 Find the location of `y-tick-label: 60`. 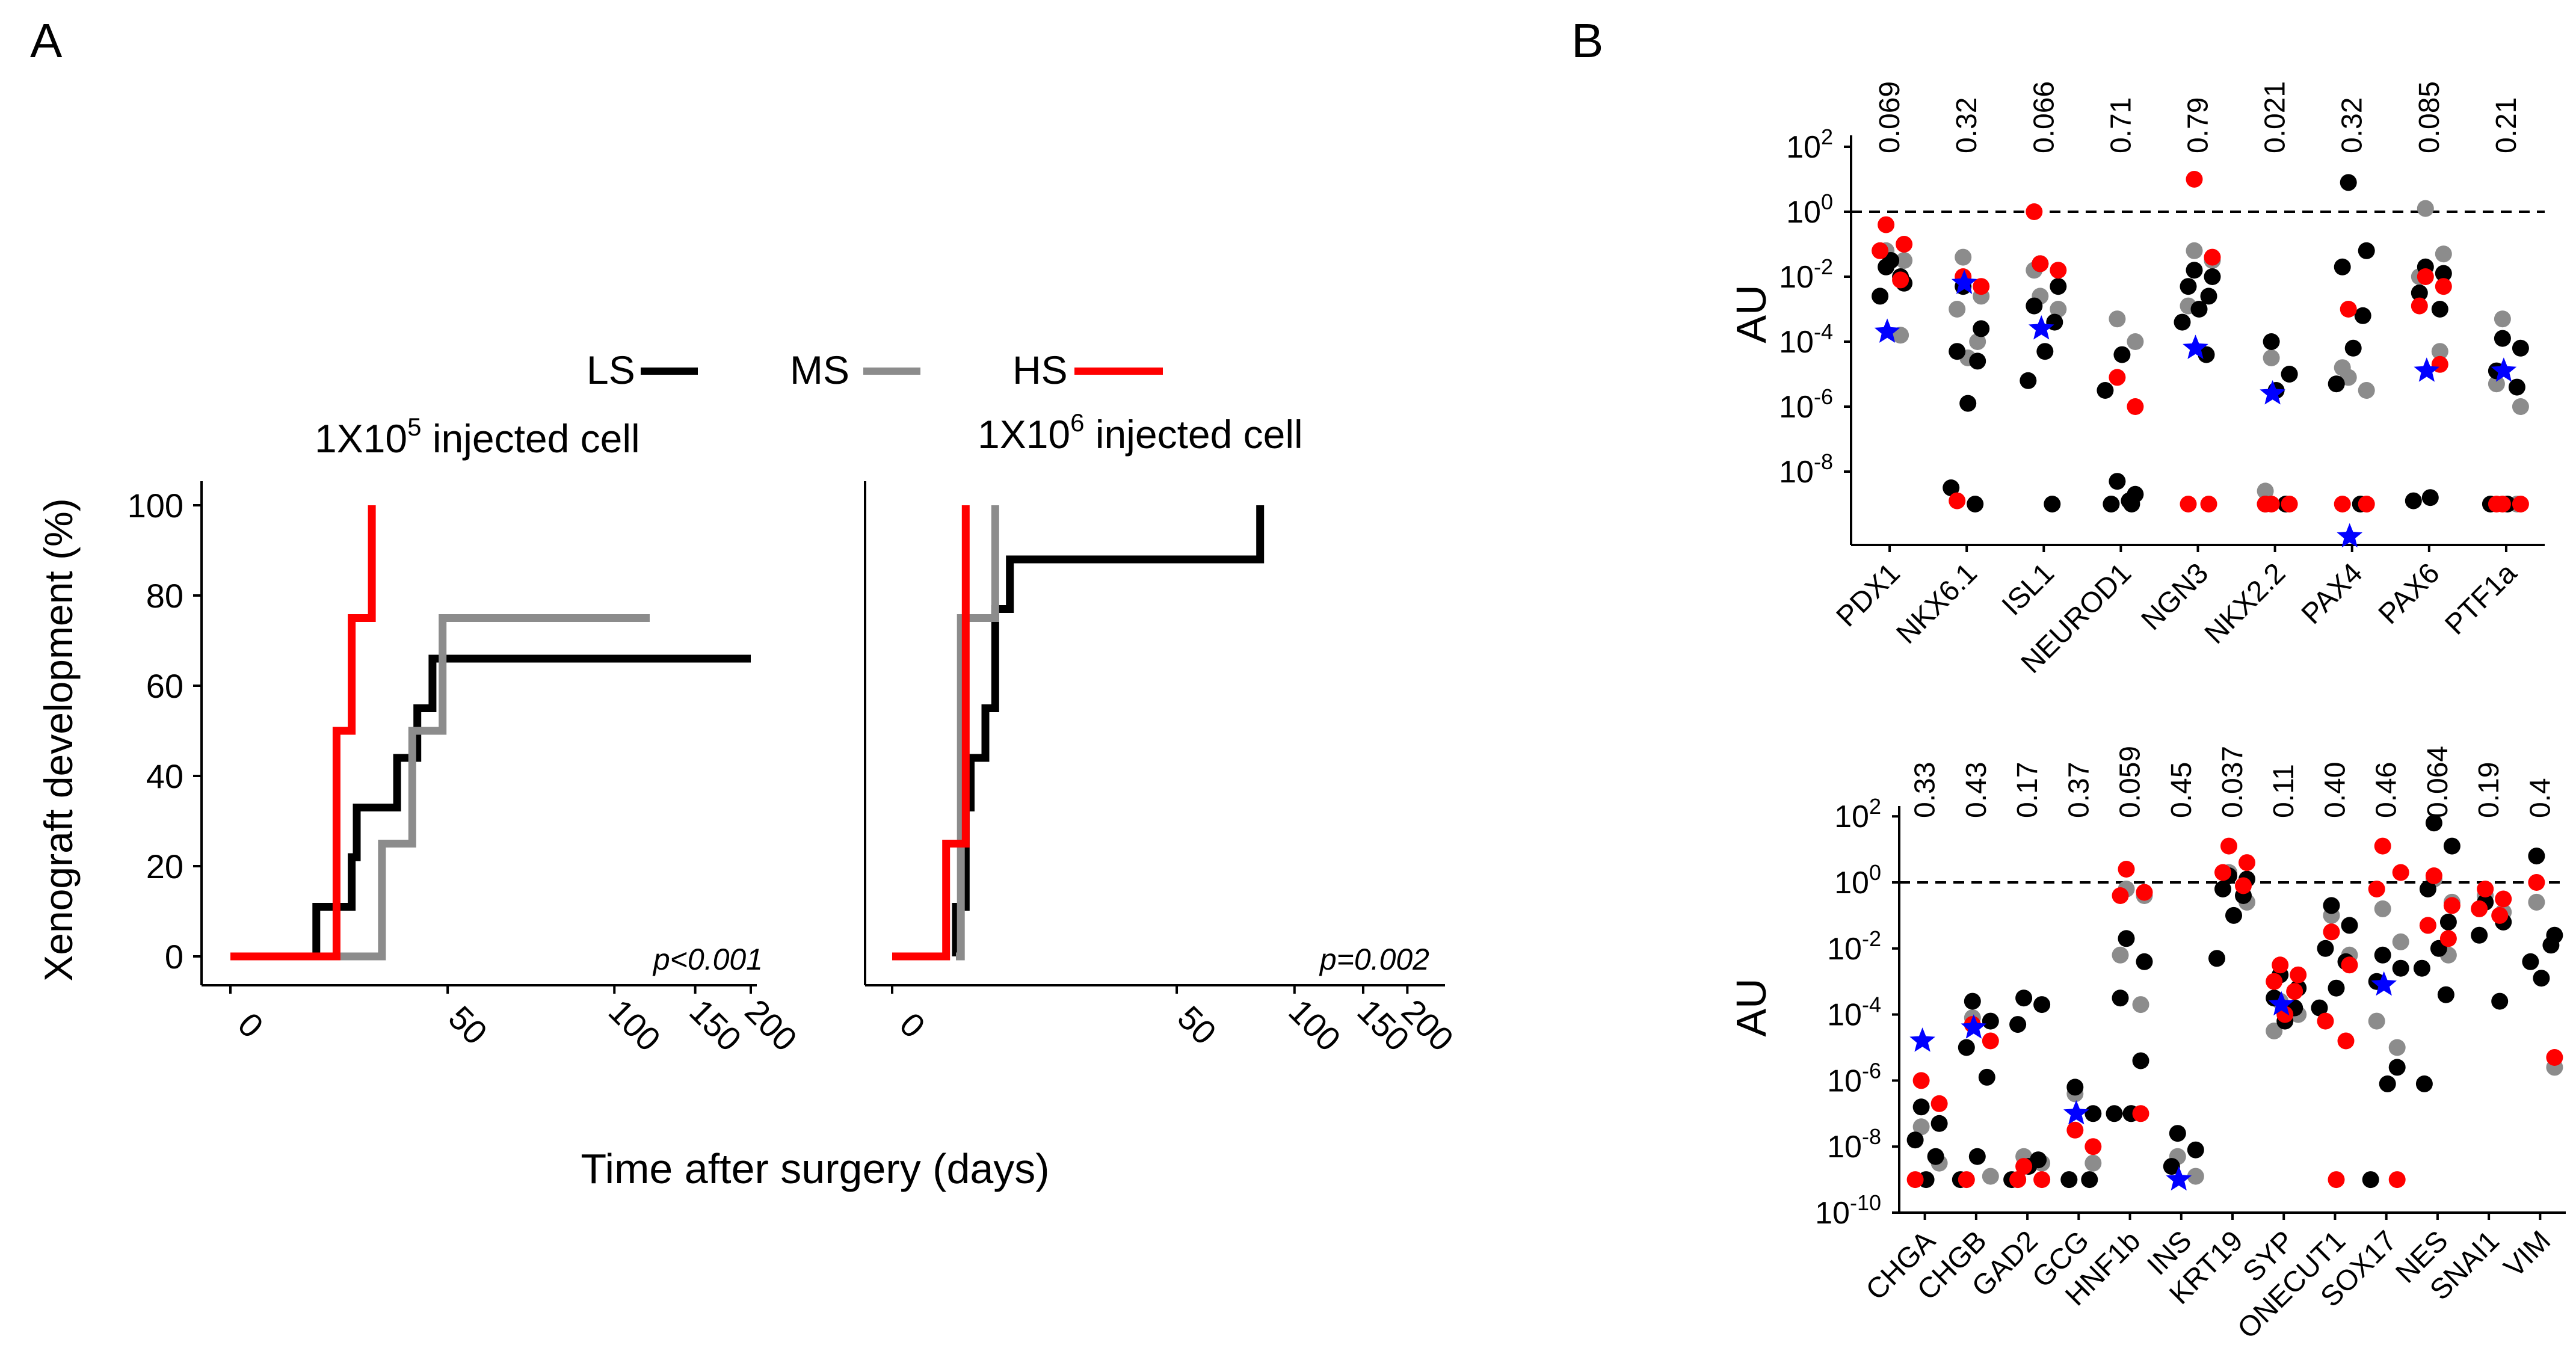

y-tick-label: 60 is located at coordinates (164, 686).